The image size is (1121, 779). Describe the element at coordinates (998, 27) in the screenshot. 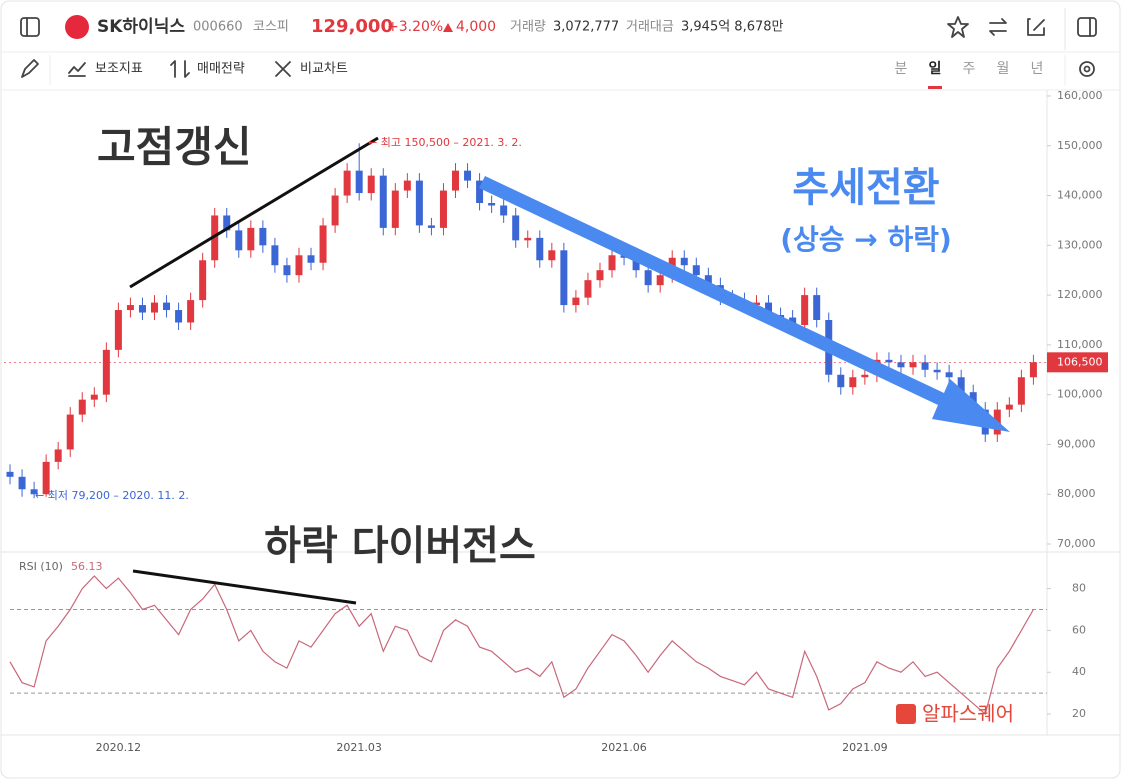

I see `swap-button` at that location.